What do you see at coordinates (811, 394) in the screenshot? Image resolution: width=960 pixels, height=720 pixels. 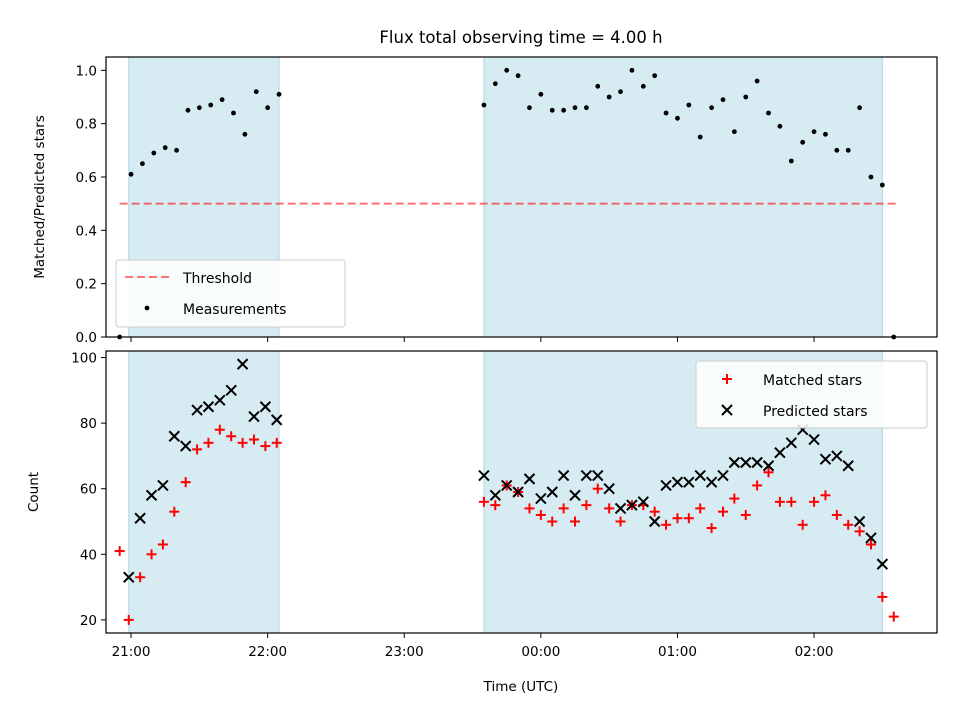 I see `legend: Matched stars Predicted stars` at bounding box center [811, 394].